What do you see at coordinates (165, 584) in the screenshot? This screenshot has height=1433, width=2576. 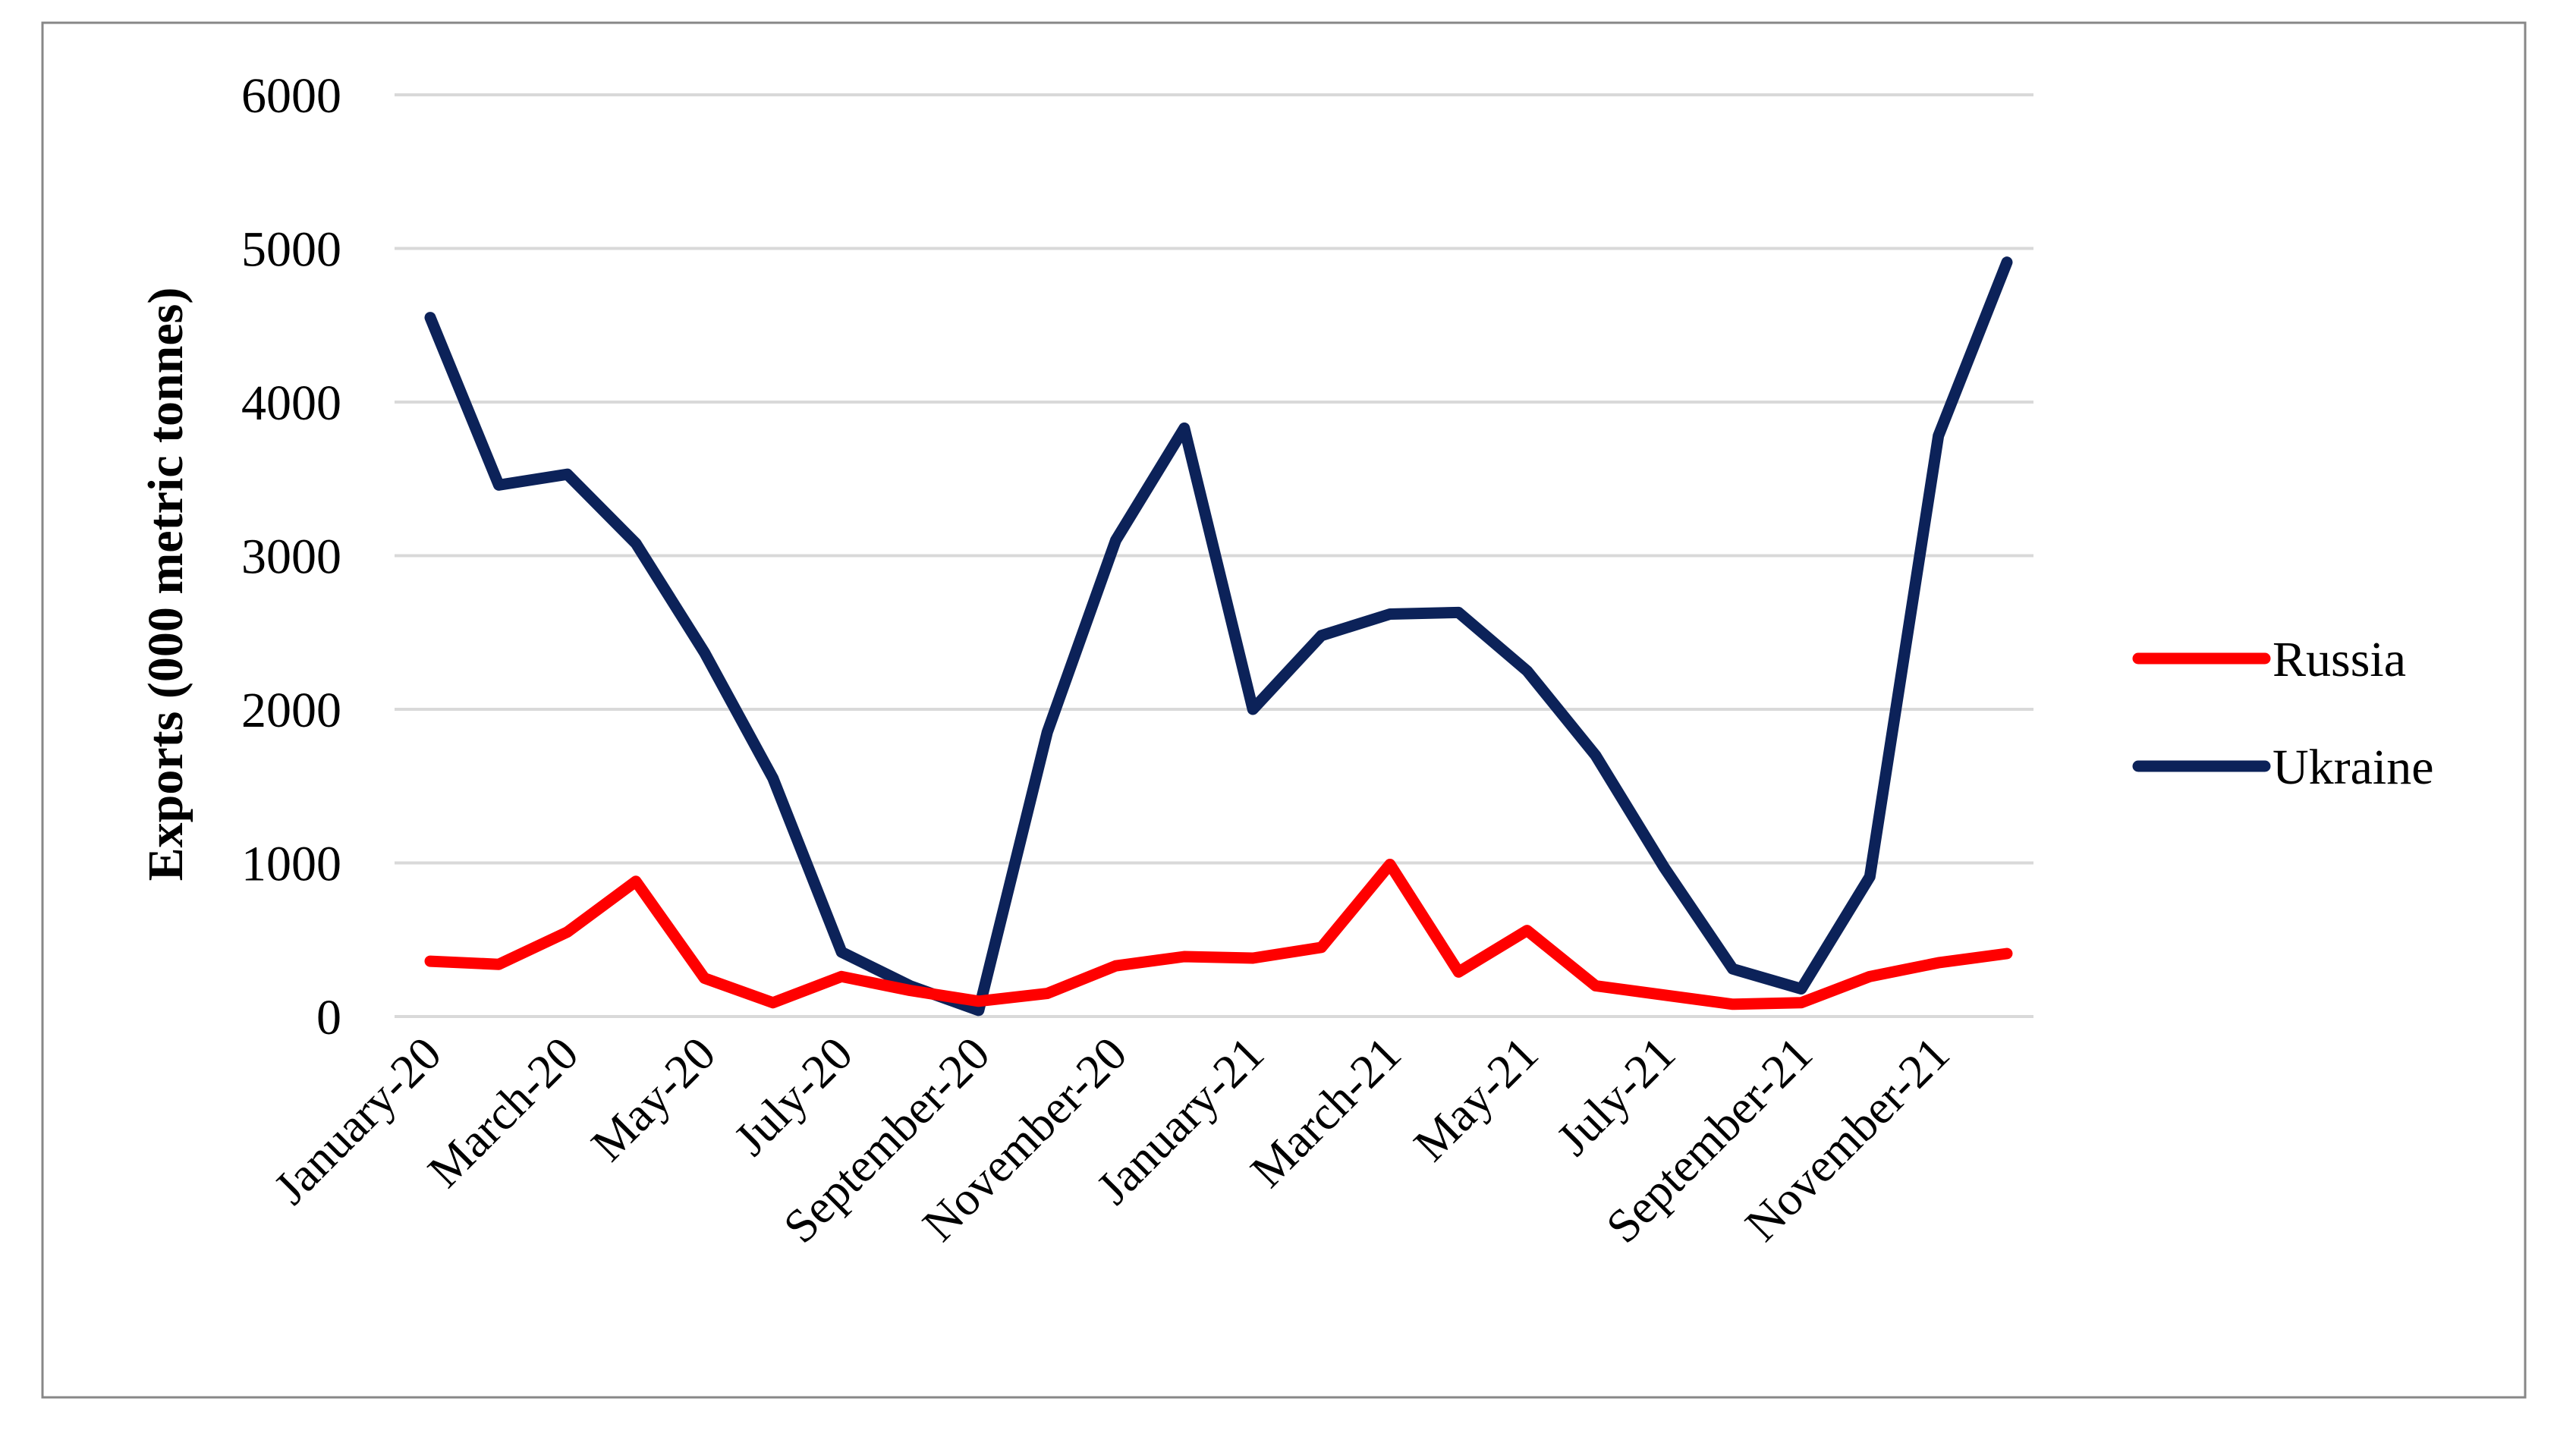 I see `y-axis-label: Exports (000 metric tonnes)` at bounding box center [165, 584].